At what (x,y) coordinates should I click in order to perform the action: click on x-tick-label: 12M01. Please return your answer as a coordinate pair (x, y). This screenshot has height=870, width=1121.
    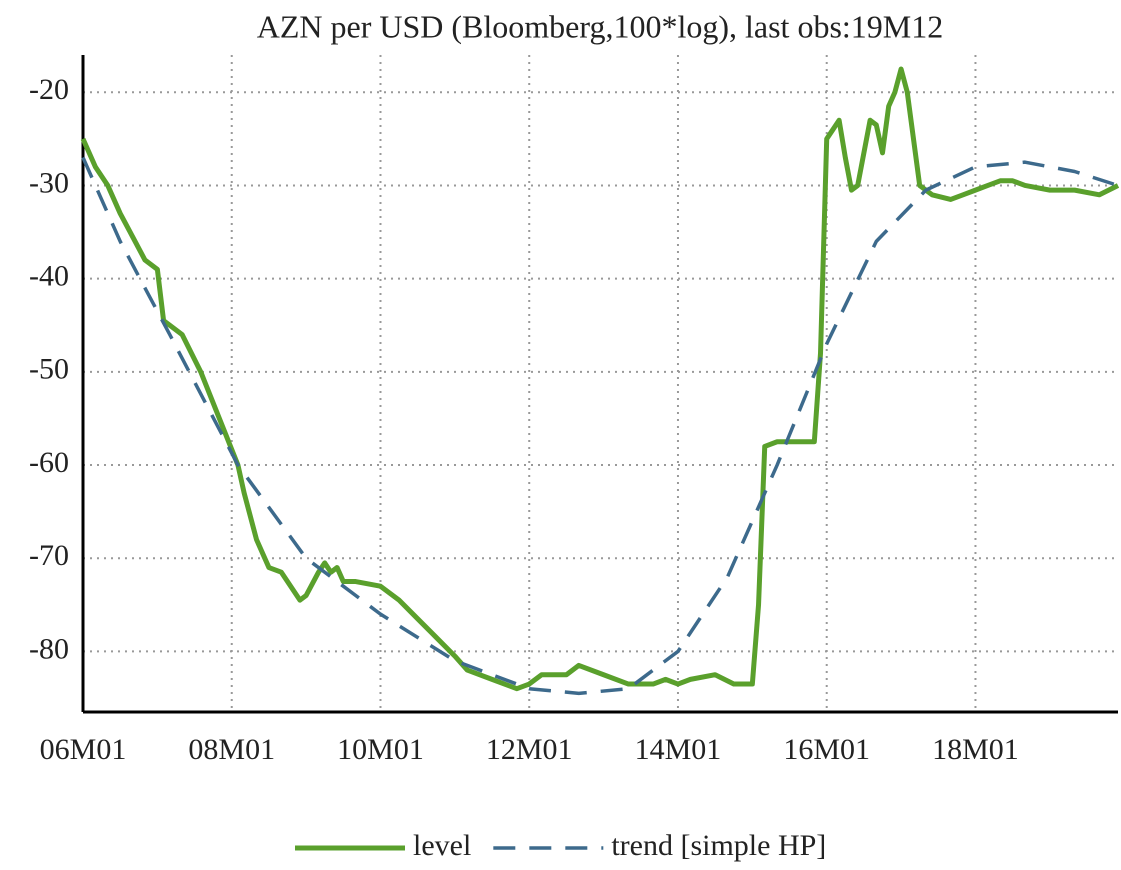
    Looking at the image, I should click on (529, 749).